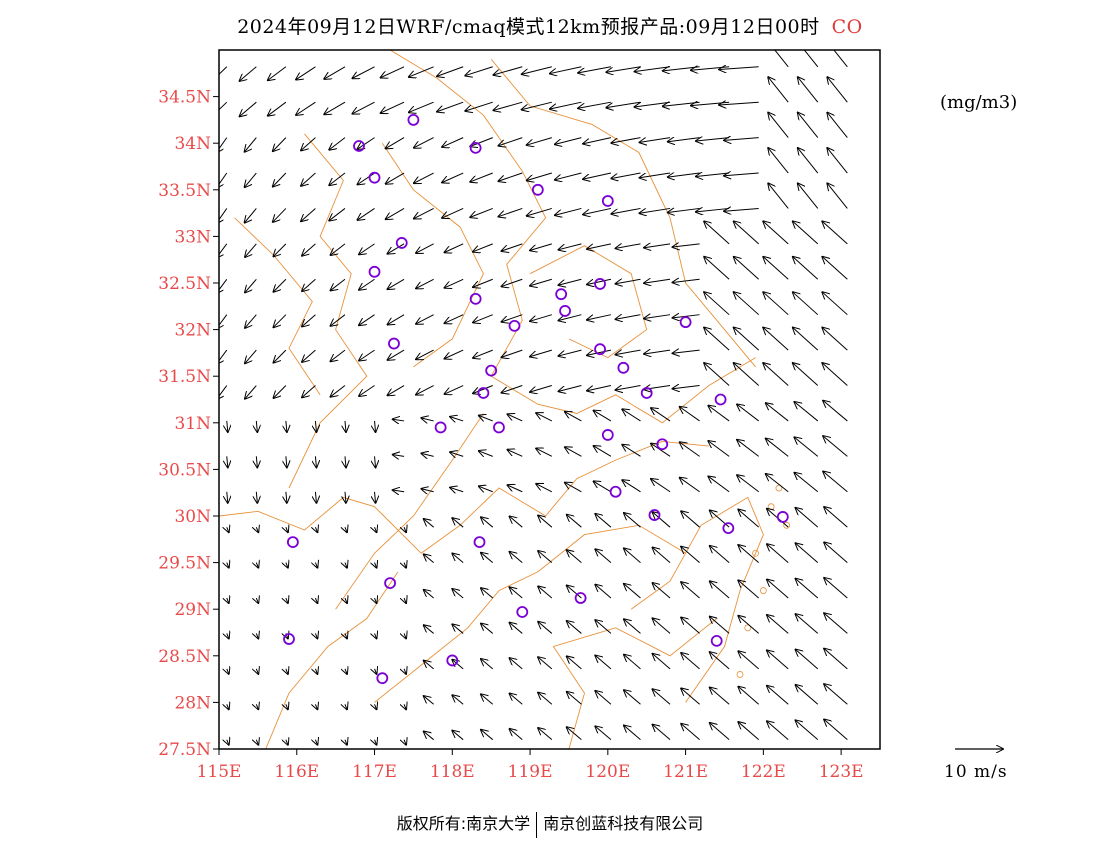  What do you see at coordinates (184, 284) in the screenshot?
I see `y-tick-label: 32.5N` at bounding box center [184, 284].